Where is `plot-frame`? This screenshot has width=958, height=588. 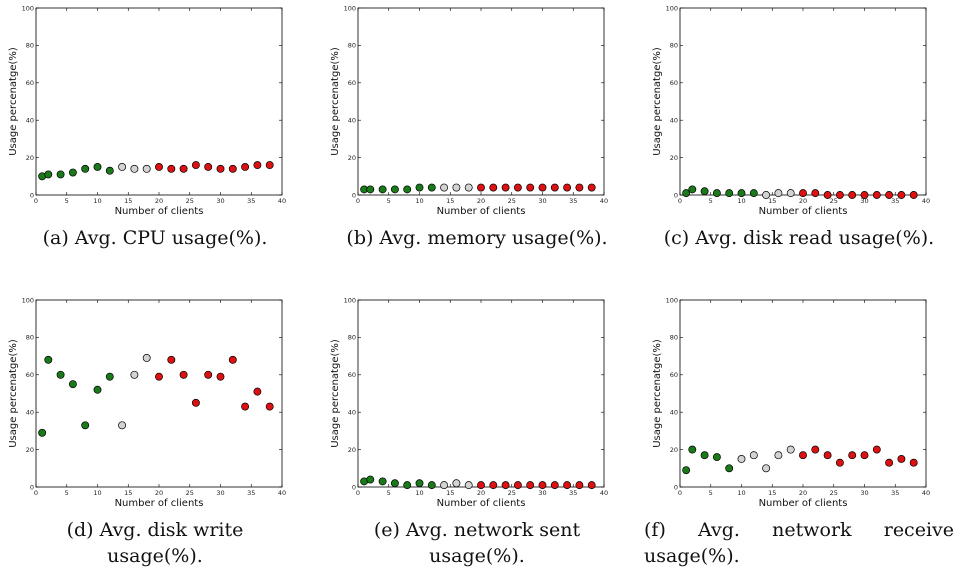
plot-frame is located at coordinates (803, 101).